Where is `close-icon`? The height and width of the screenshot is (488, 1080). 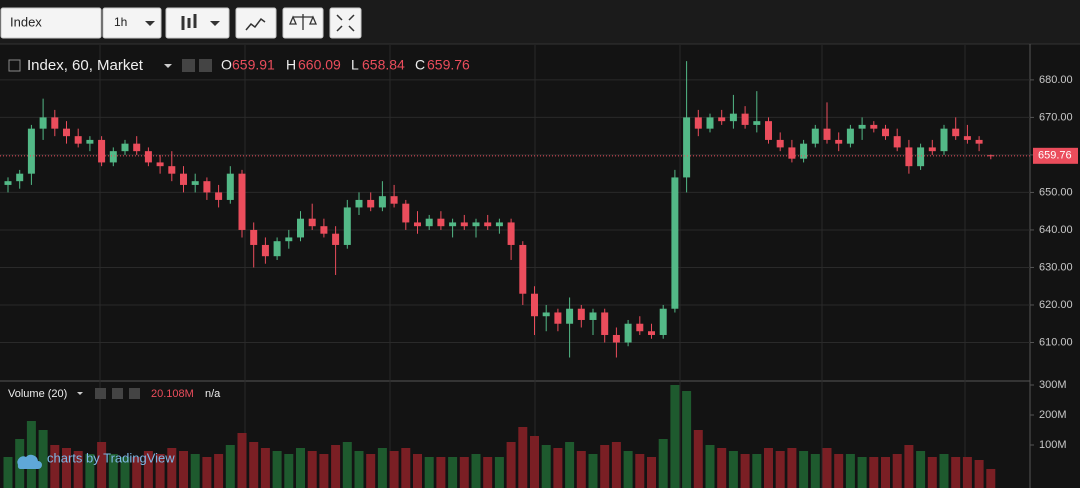
close-icon is located at coordinates (134, 393).